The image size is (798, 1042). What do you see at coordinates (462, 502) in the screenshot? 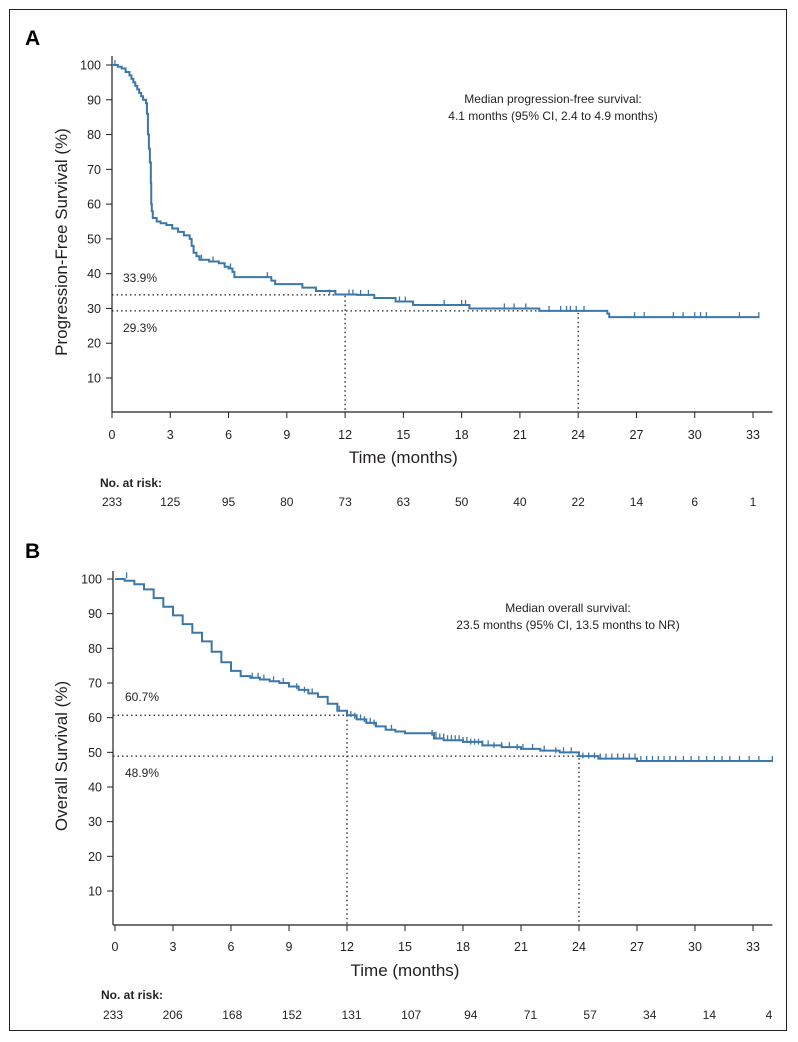
I see `risk-table-number: 50` at bounding box center [462, 502].